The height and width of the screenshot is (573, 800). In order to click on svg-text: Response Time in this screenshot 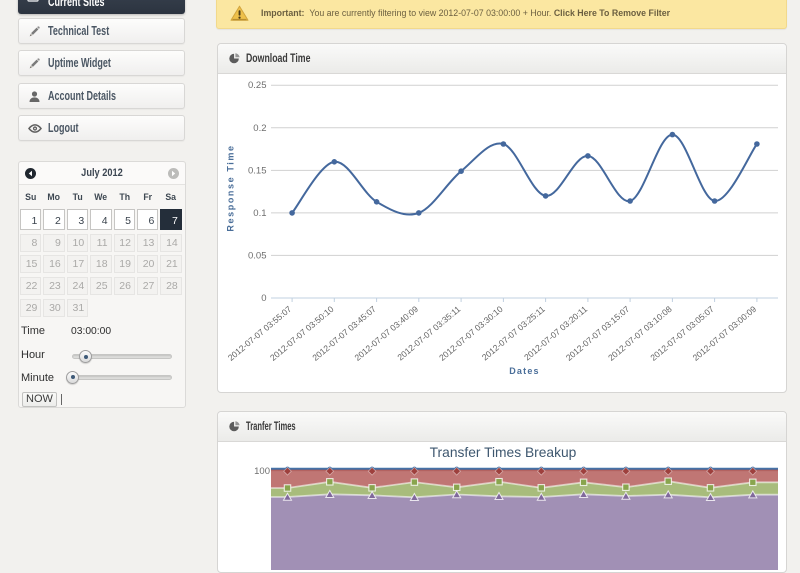, I will do `click(231, 187)`.